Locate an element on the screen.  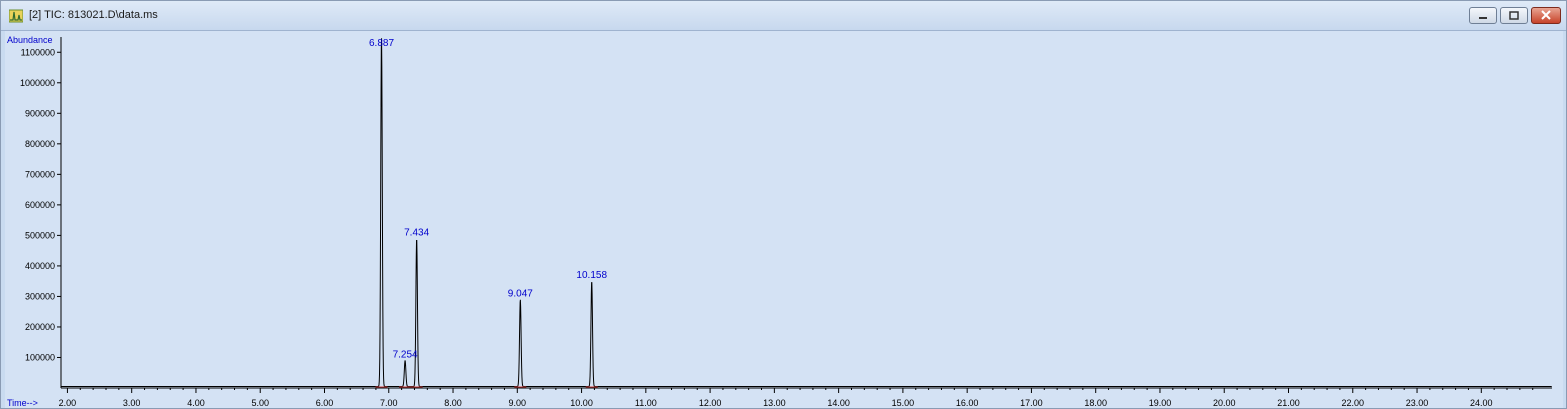
x-tick-label: 5.00 is located at coordinates (260, 403).